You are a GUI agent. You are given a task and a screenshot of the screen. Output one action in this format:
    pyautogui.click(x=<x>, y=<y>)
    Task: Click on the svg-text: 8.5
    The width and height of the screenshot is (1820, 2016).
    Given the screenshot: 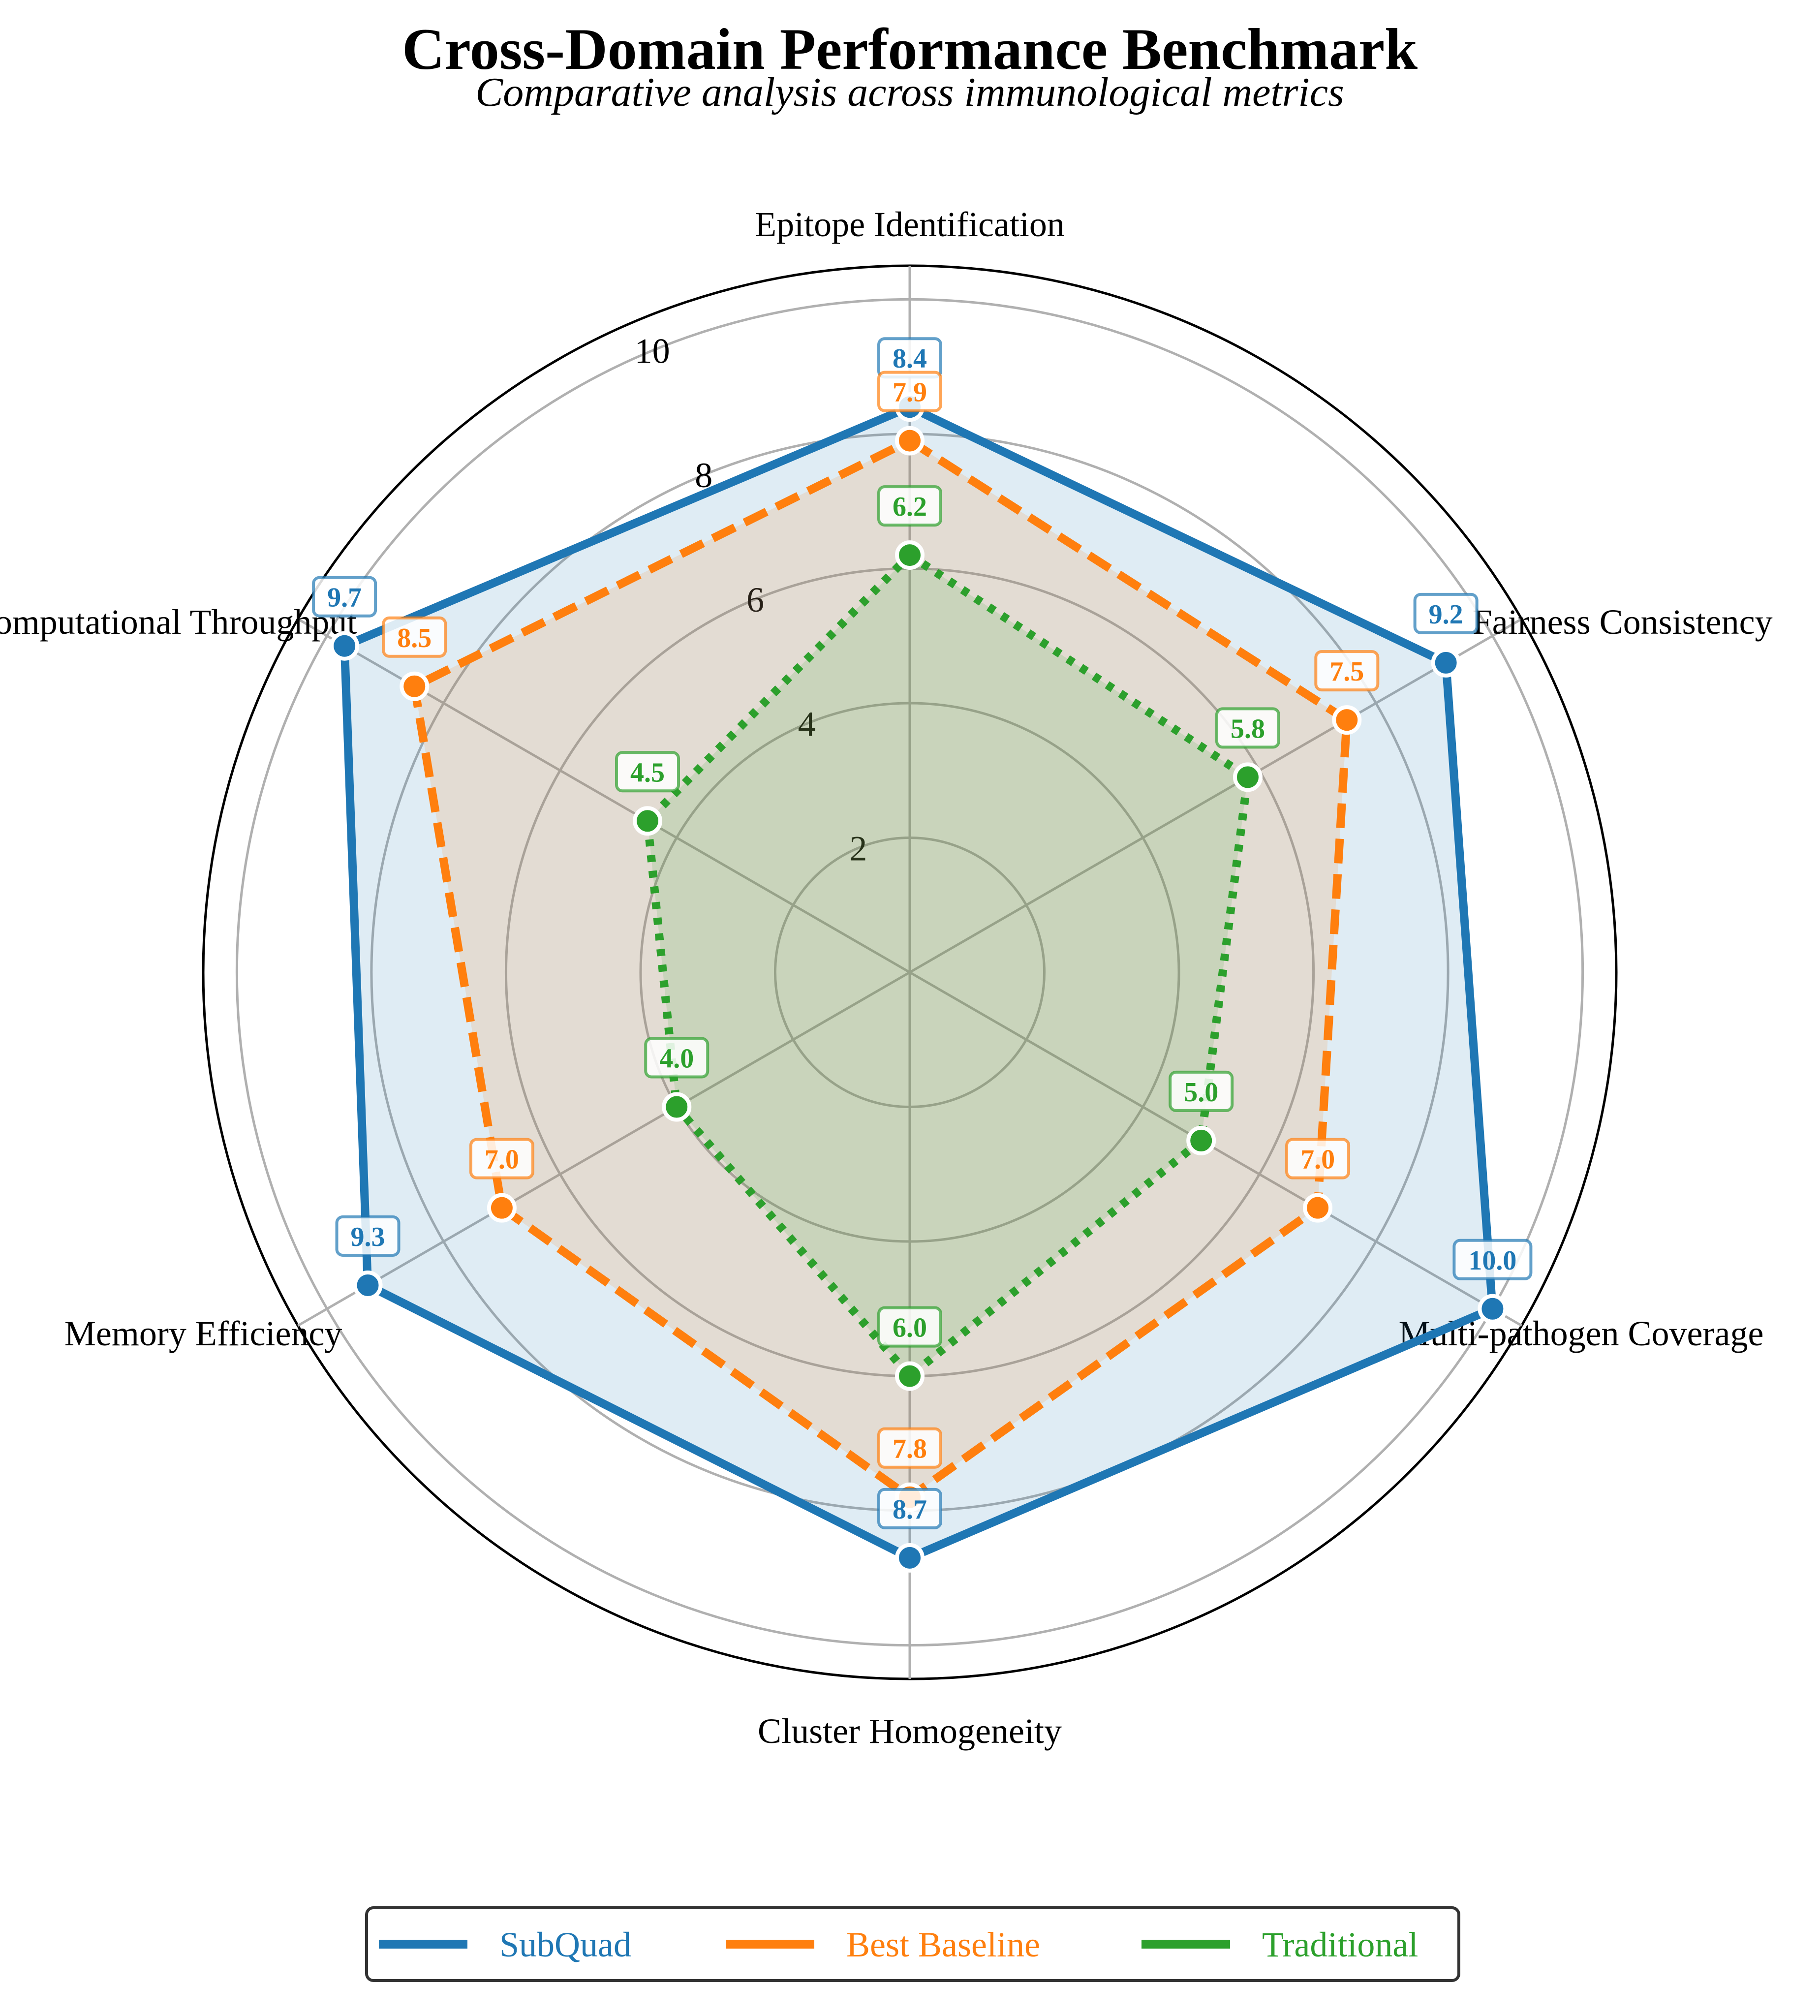 What is the action you would take?
    pyautogui.click(x=414, y=638)
    